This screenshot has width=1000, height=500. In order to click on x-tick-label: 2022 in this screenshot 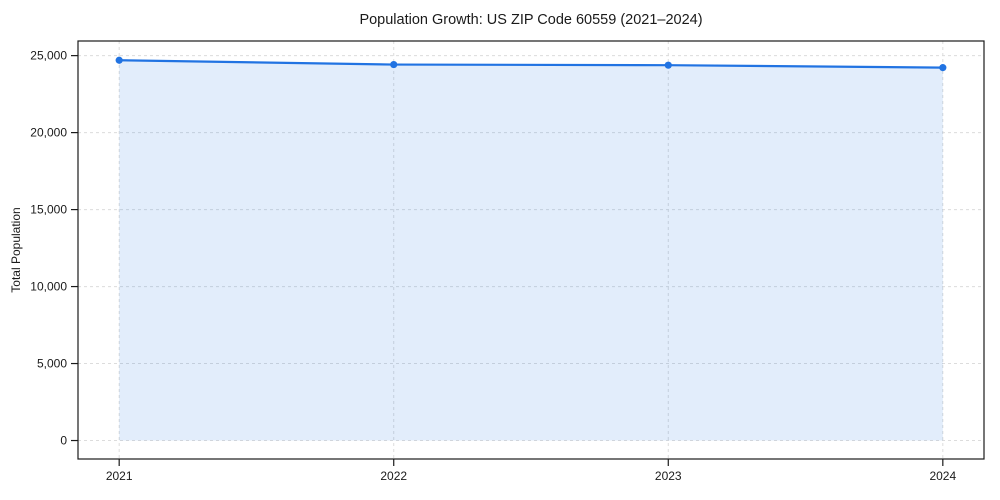, I will do `click(393, 476)`.